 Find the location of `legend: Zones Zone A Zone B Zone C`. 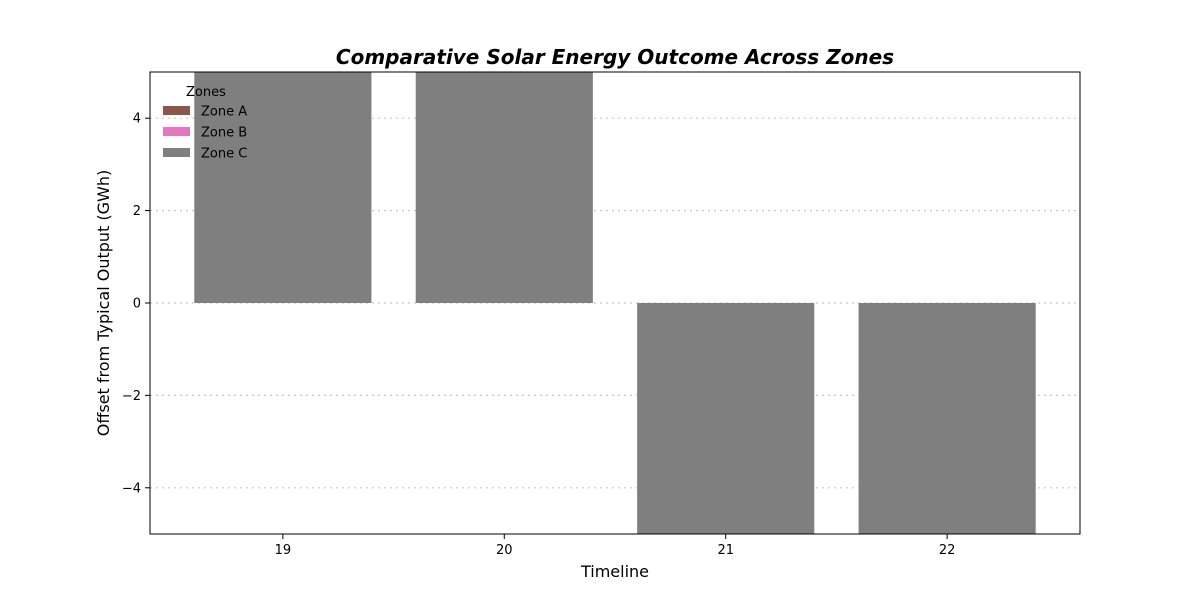

legend: Zones Zone A Zone B Zone C is located at coordinates (205, 123).